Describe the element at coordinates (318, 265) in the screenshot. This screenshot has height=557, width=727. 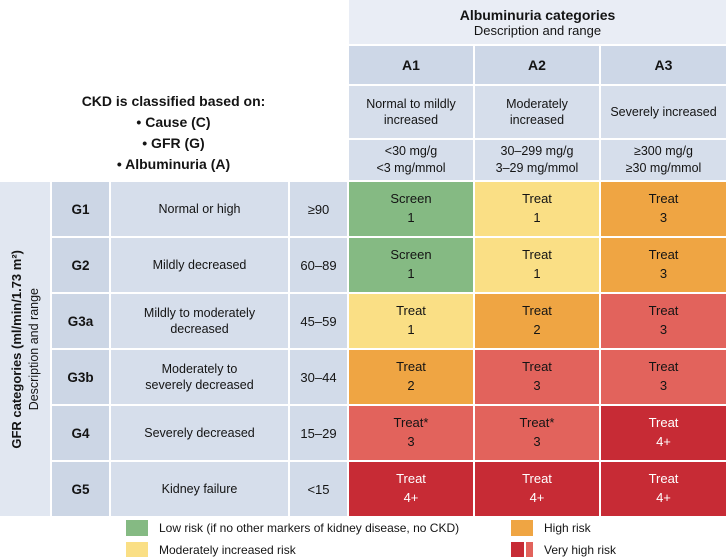
I see `row-range-g2: 60–89` at that location.